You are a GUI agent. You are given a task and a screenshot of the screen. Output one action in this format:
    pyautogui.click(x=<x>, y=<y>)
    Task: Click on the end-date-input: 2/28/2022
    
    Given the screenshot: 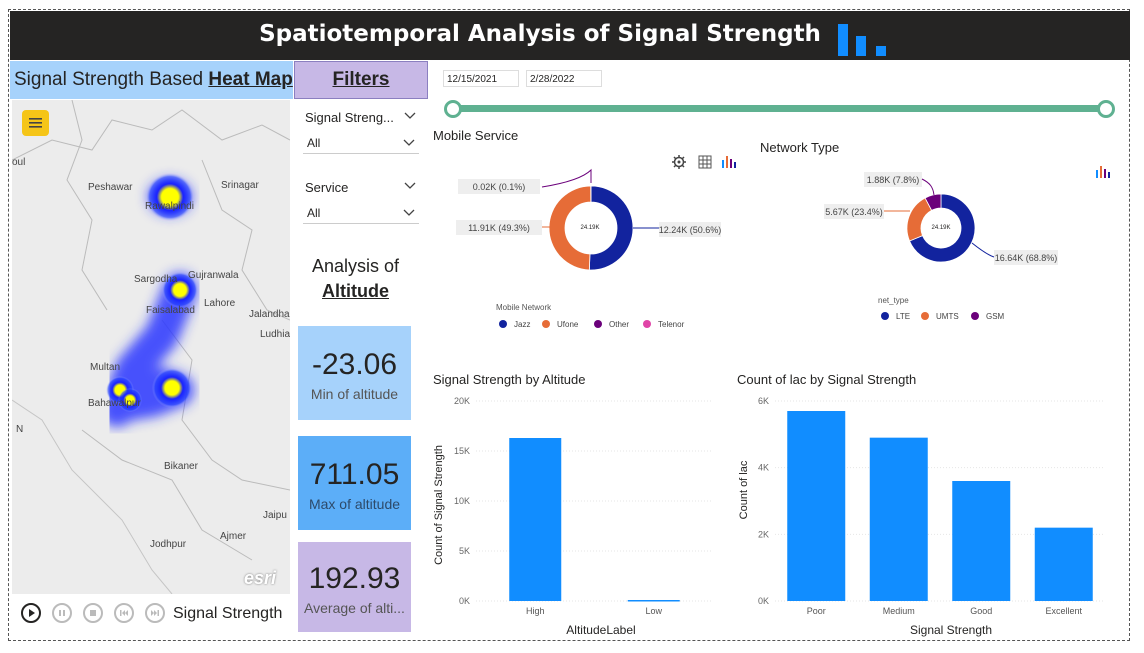 What is the action you would take?
    pyautogui.click(x=564, y=78)
    